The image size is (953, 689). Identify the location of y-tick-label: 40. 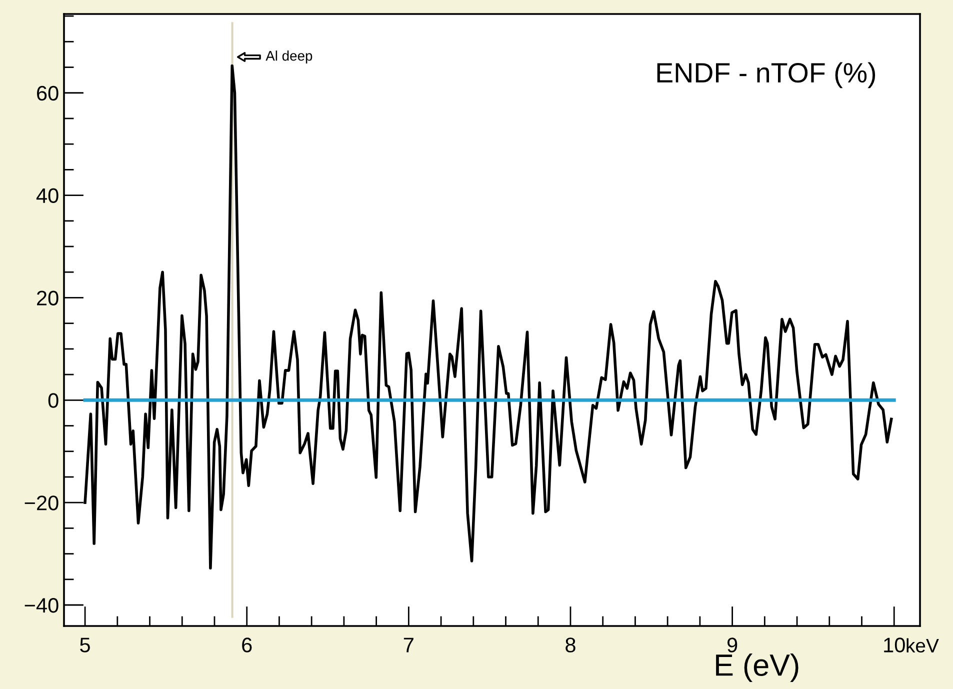
(47, 196).